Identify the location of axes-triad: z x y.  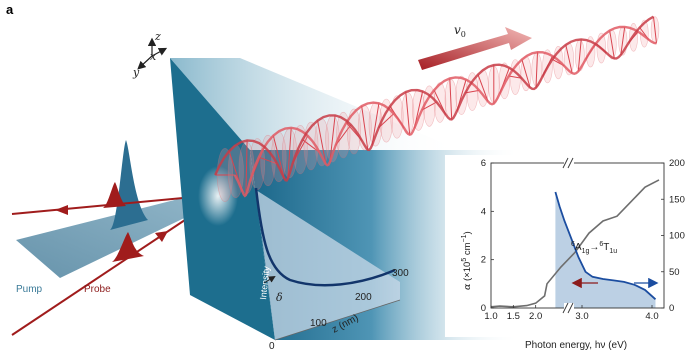
(150, 54).